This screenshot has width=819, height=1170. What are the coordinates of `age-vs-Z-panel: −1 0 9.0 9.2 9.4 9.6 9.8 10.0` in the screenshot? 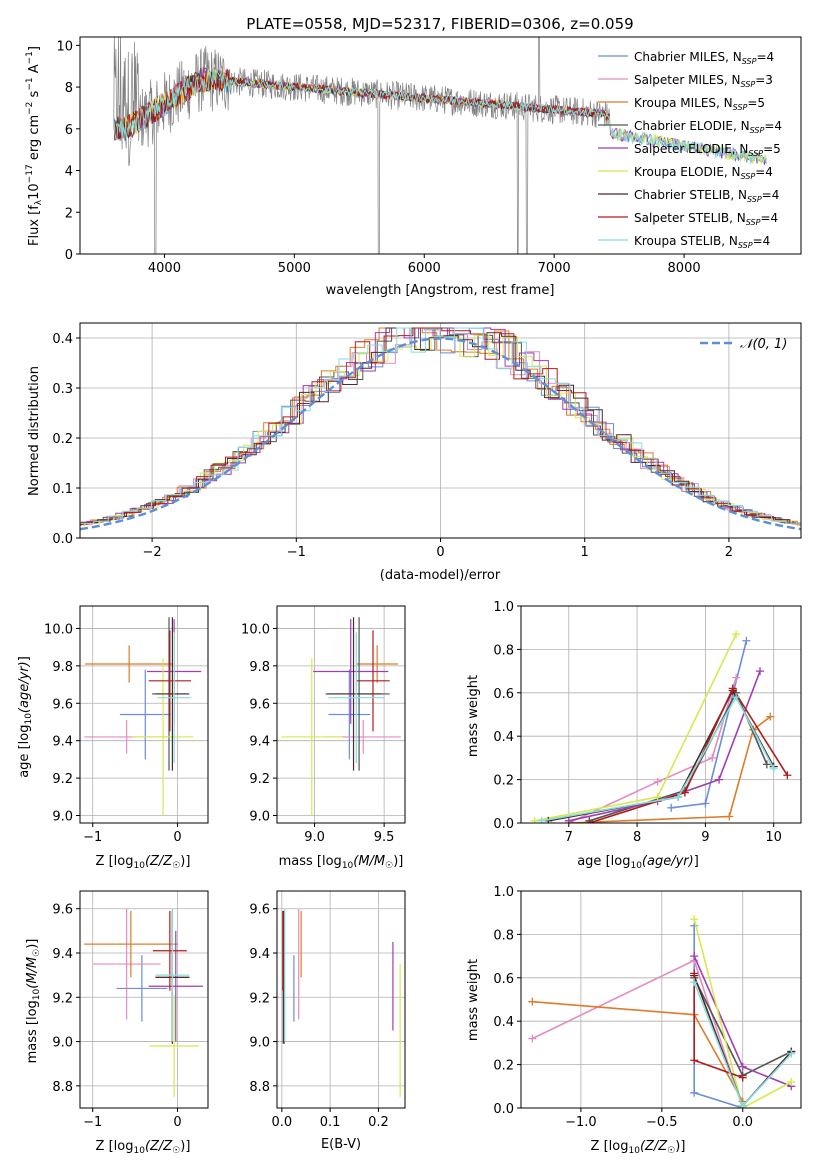 It's located at (126, 725).